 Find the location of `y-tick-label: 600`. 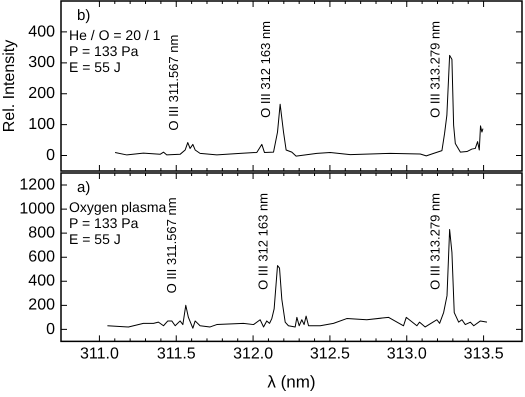

y-tick-label: 600 is located at coordinates (42, 257).